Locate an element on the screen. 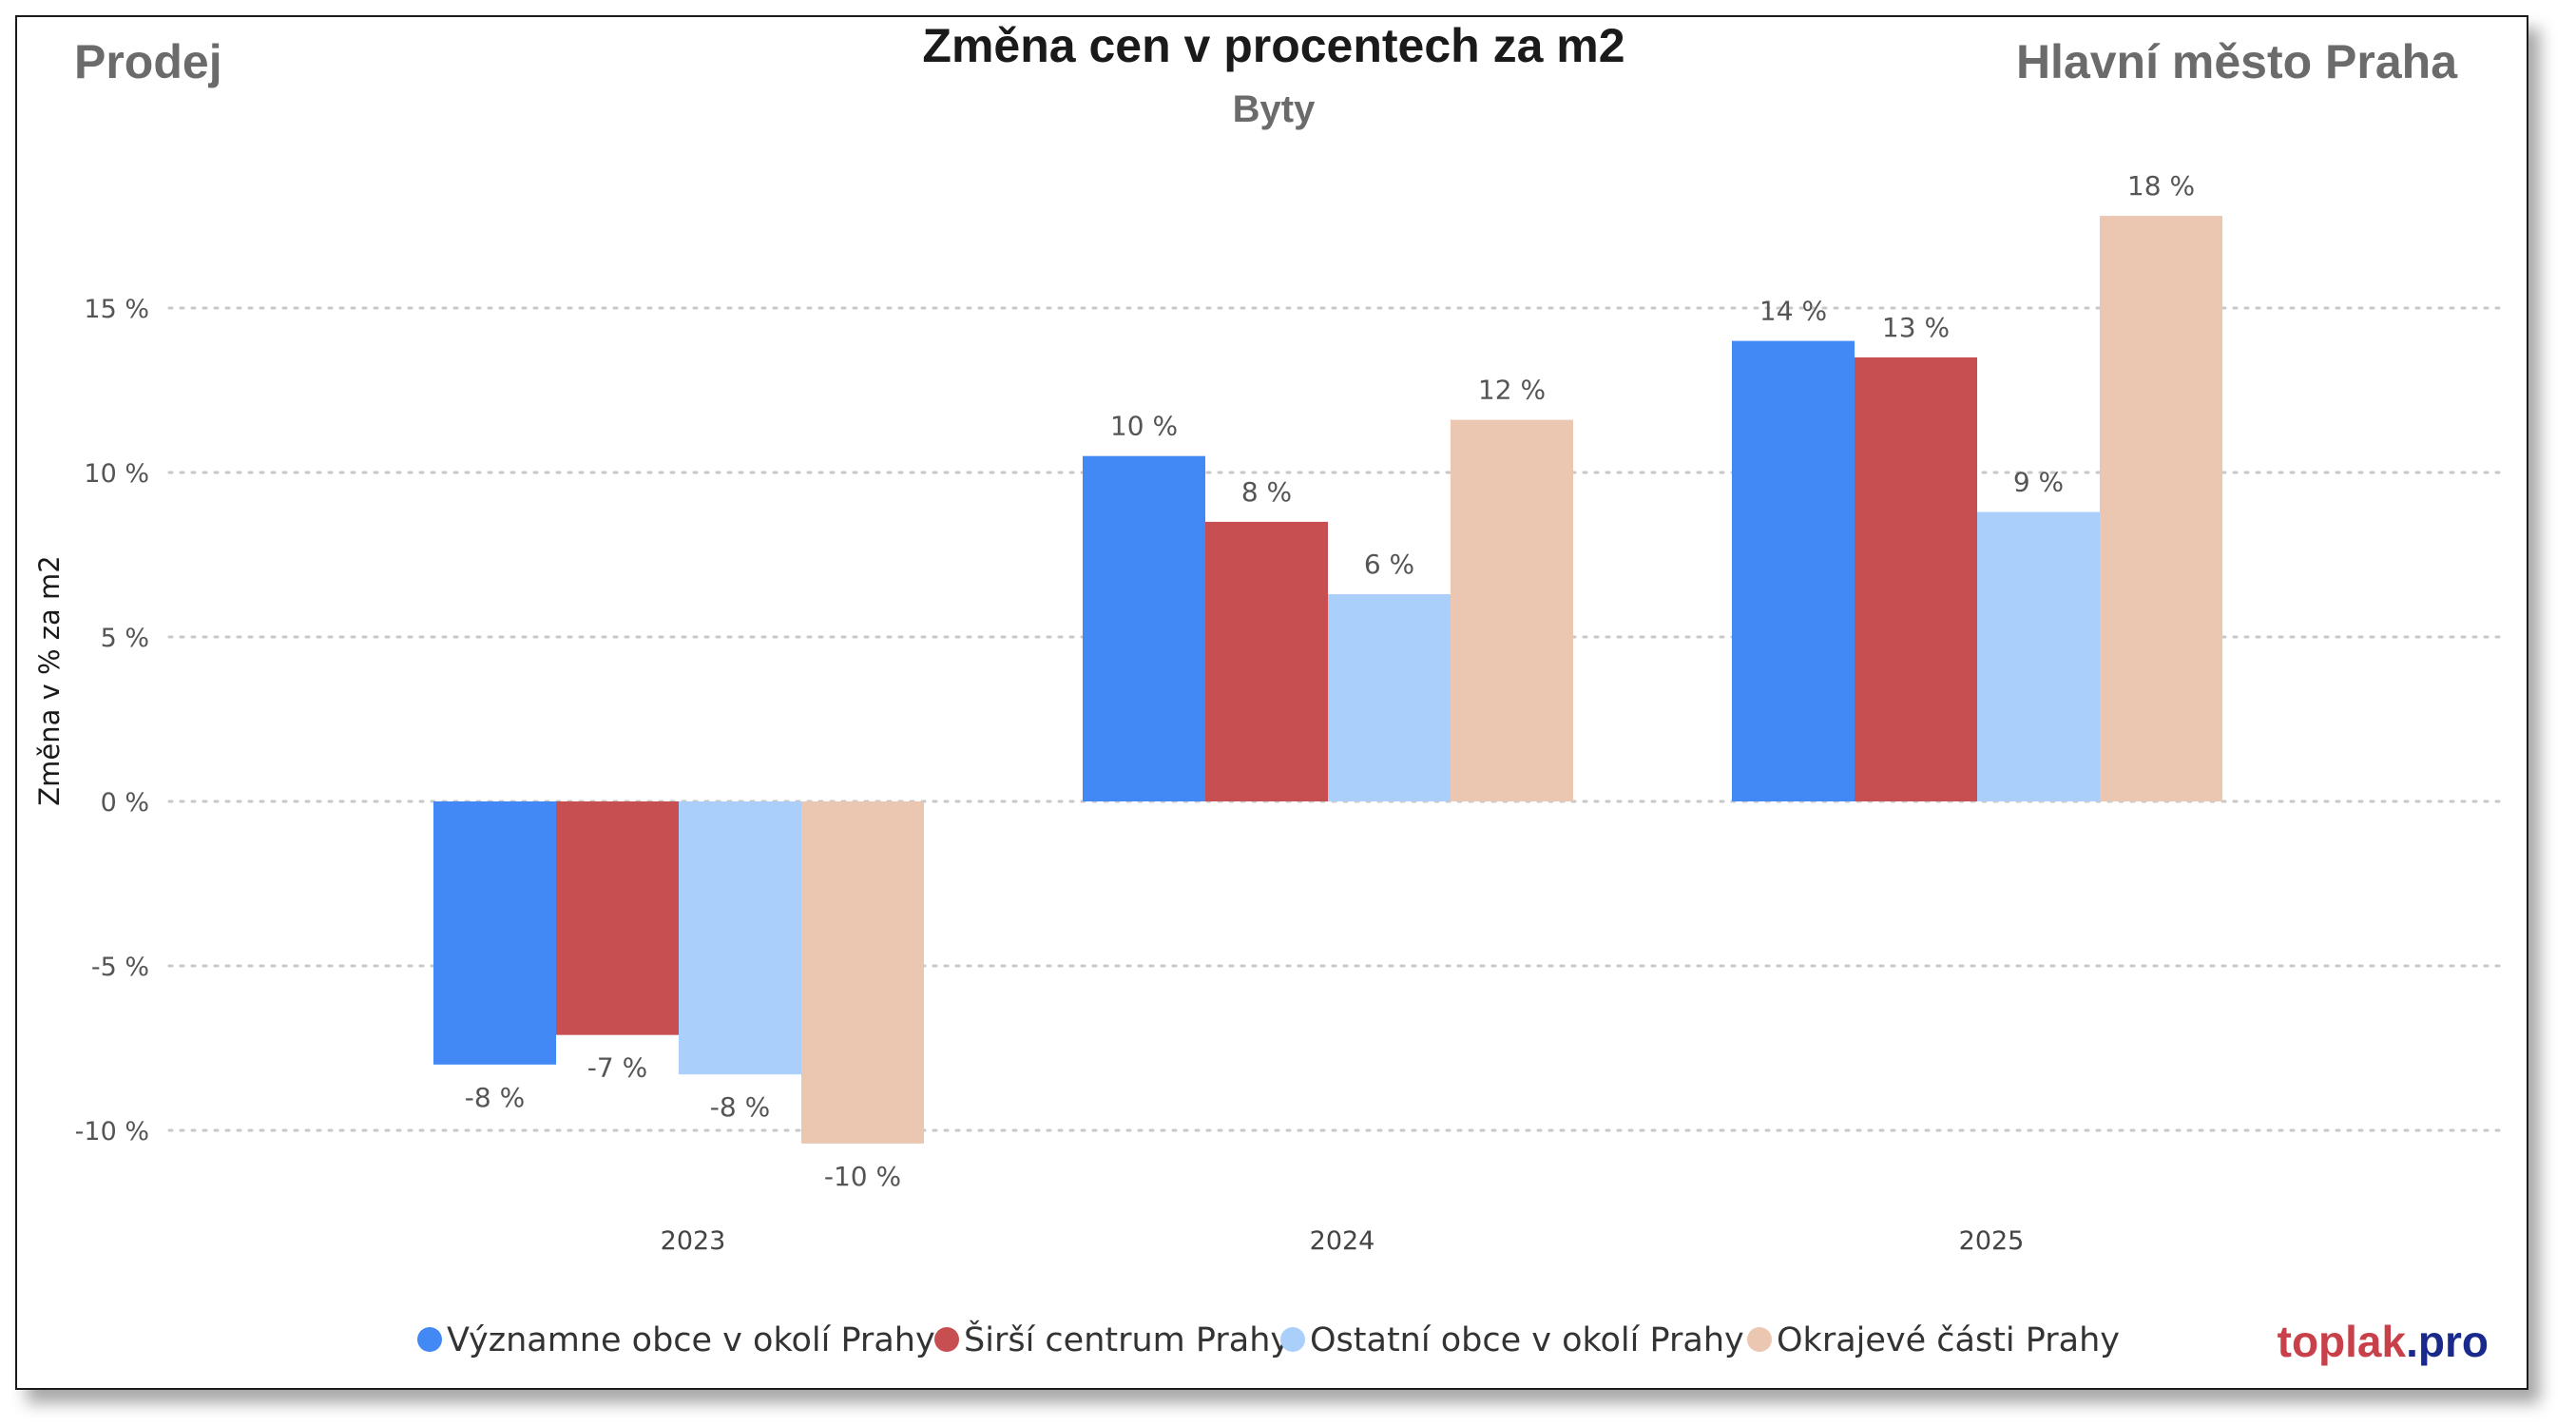 This screenshot has height=1426, width=2576. data-label: 9 % is located at coordinates (2038, 482).